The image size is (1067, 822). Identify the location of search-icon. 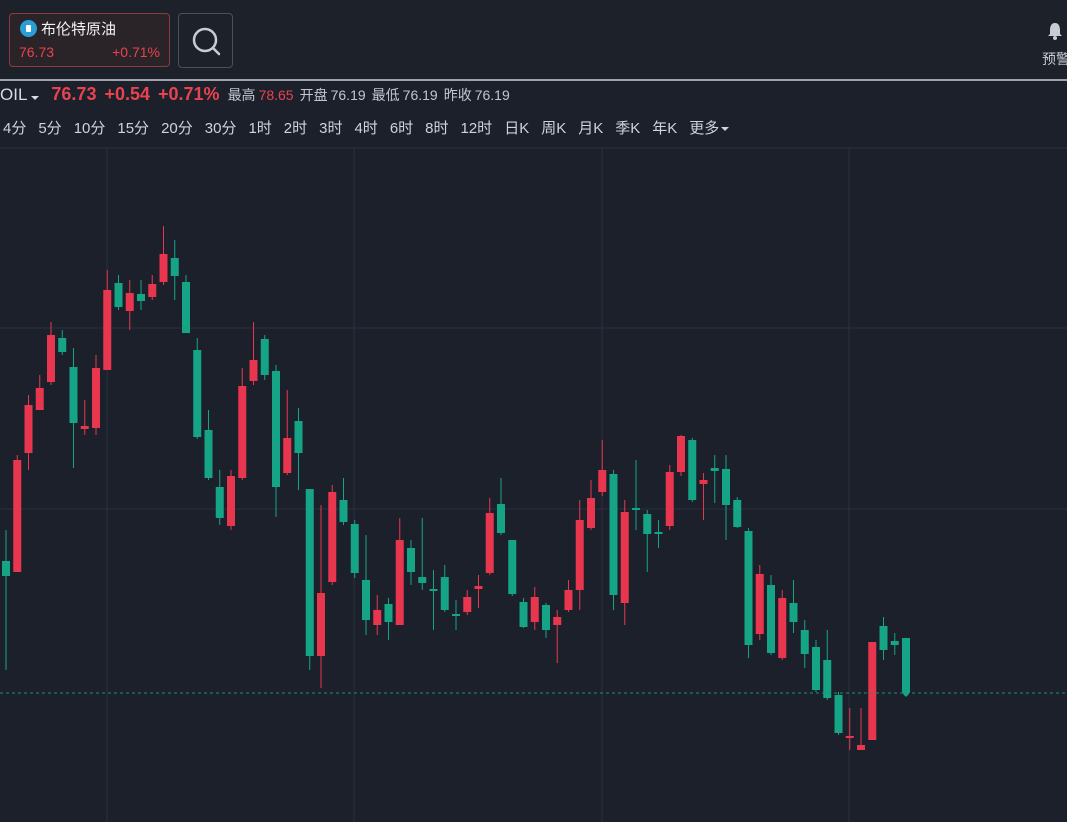
(206, 41).